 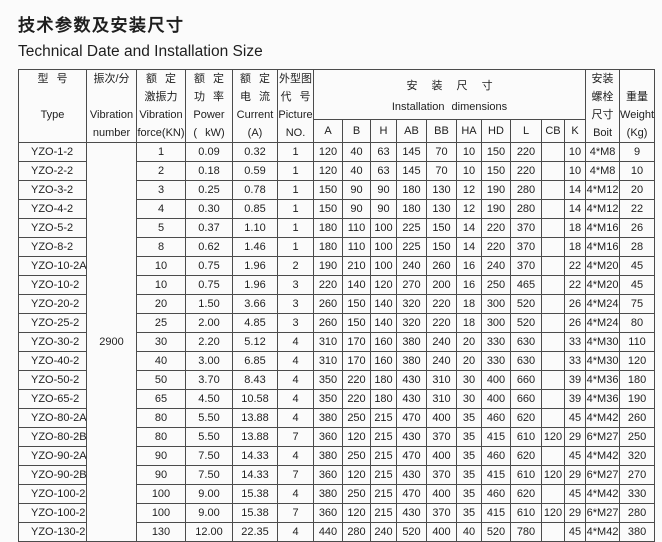 I want to click on dim-k-cell: 22, so click(x=575, y=285).